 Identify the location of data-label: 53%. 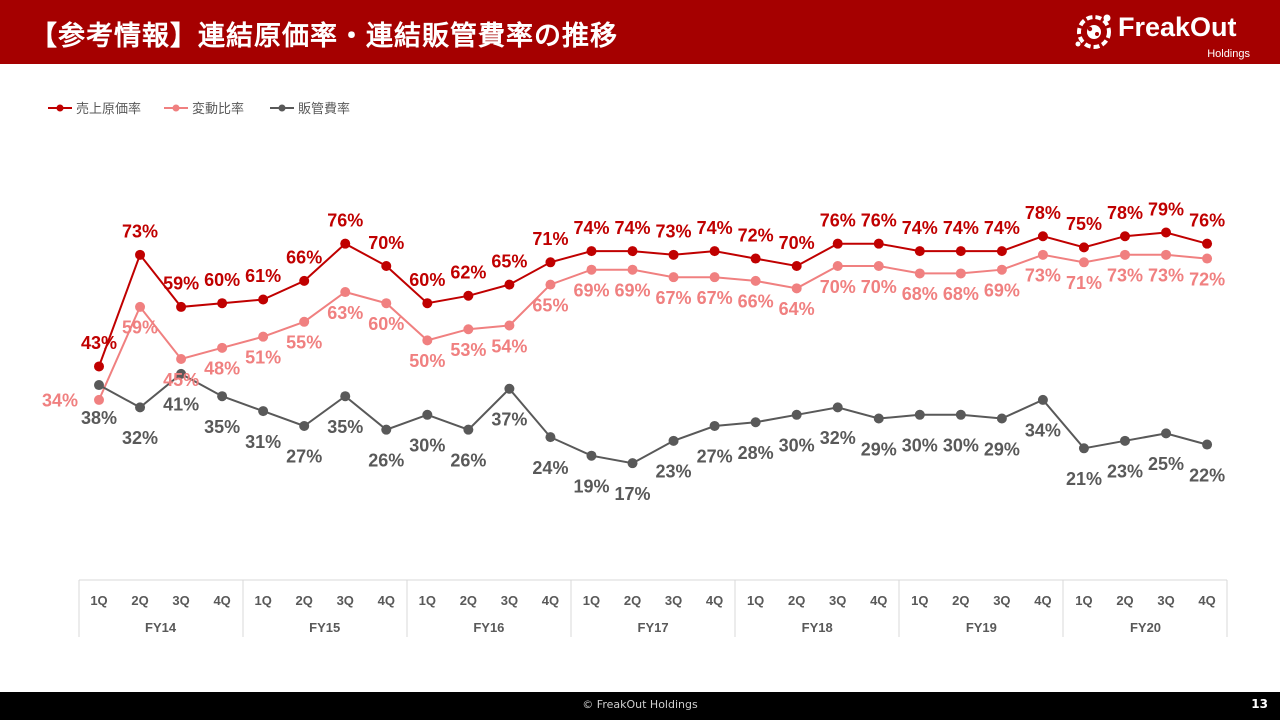
(468, 350).